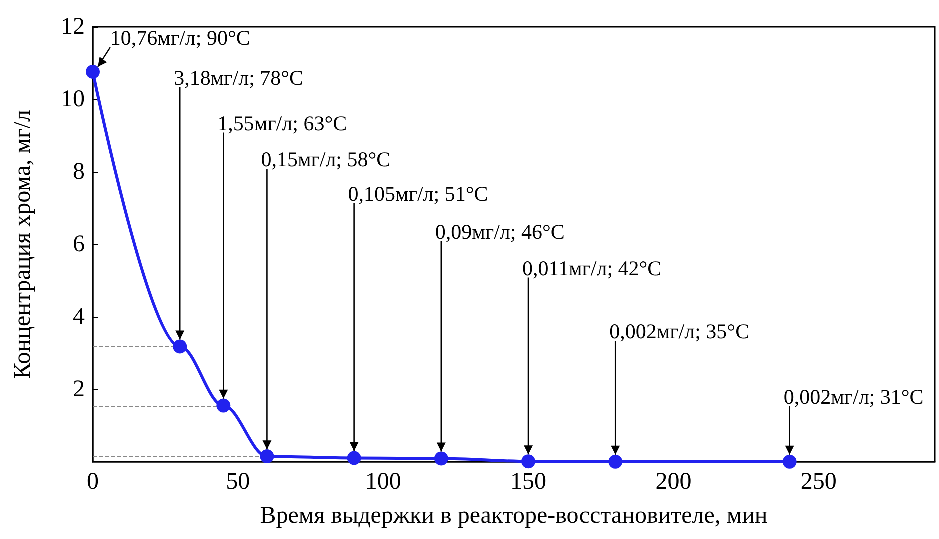 This screenshot has width=939, height=539. I want to click on x-tick-label: 200, so click(674, 482).